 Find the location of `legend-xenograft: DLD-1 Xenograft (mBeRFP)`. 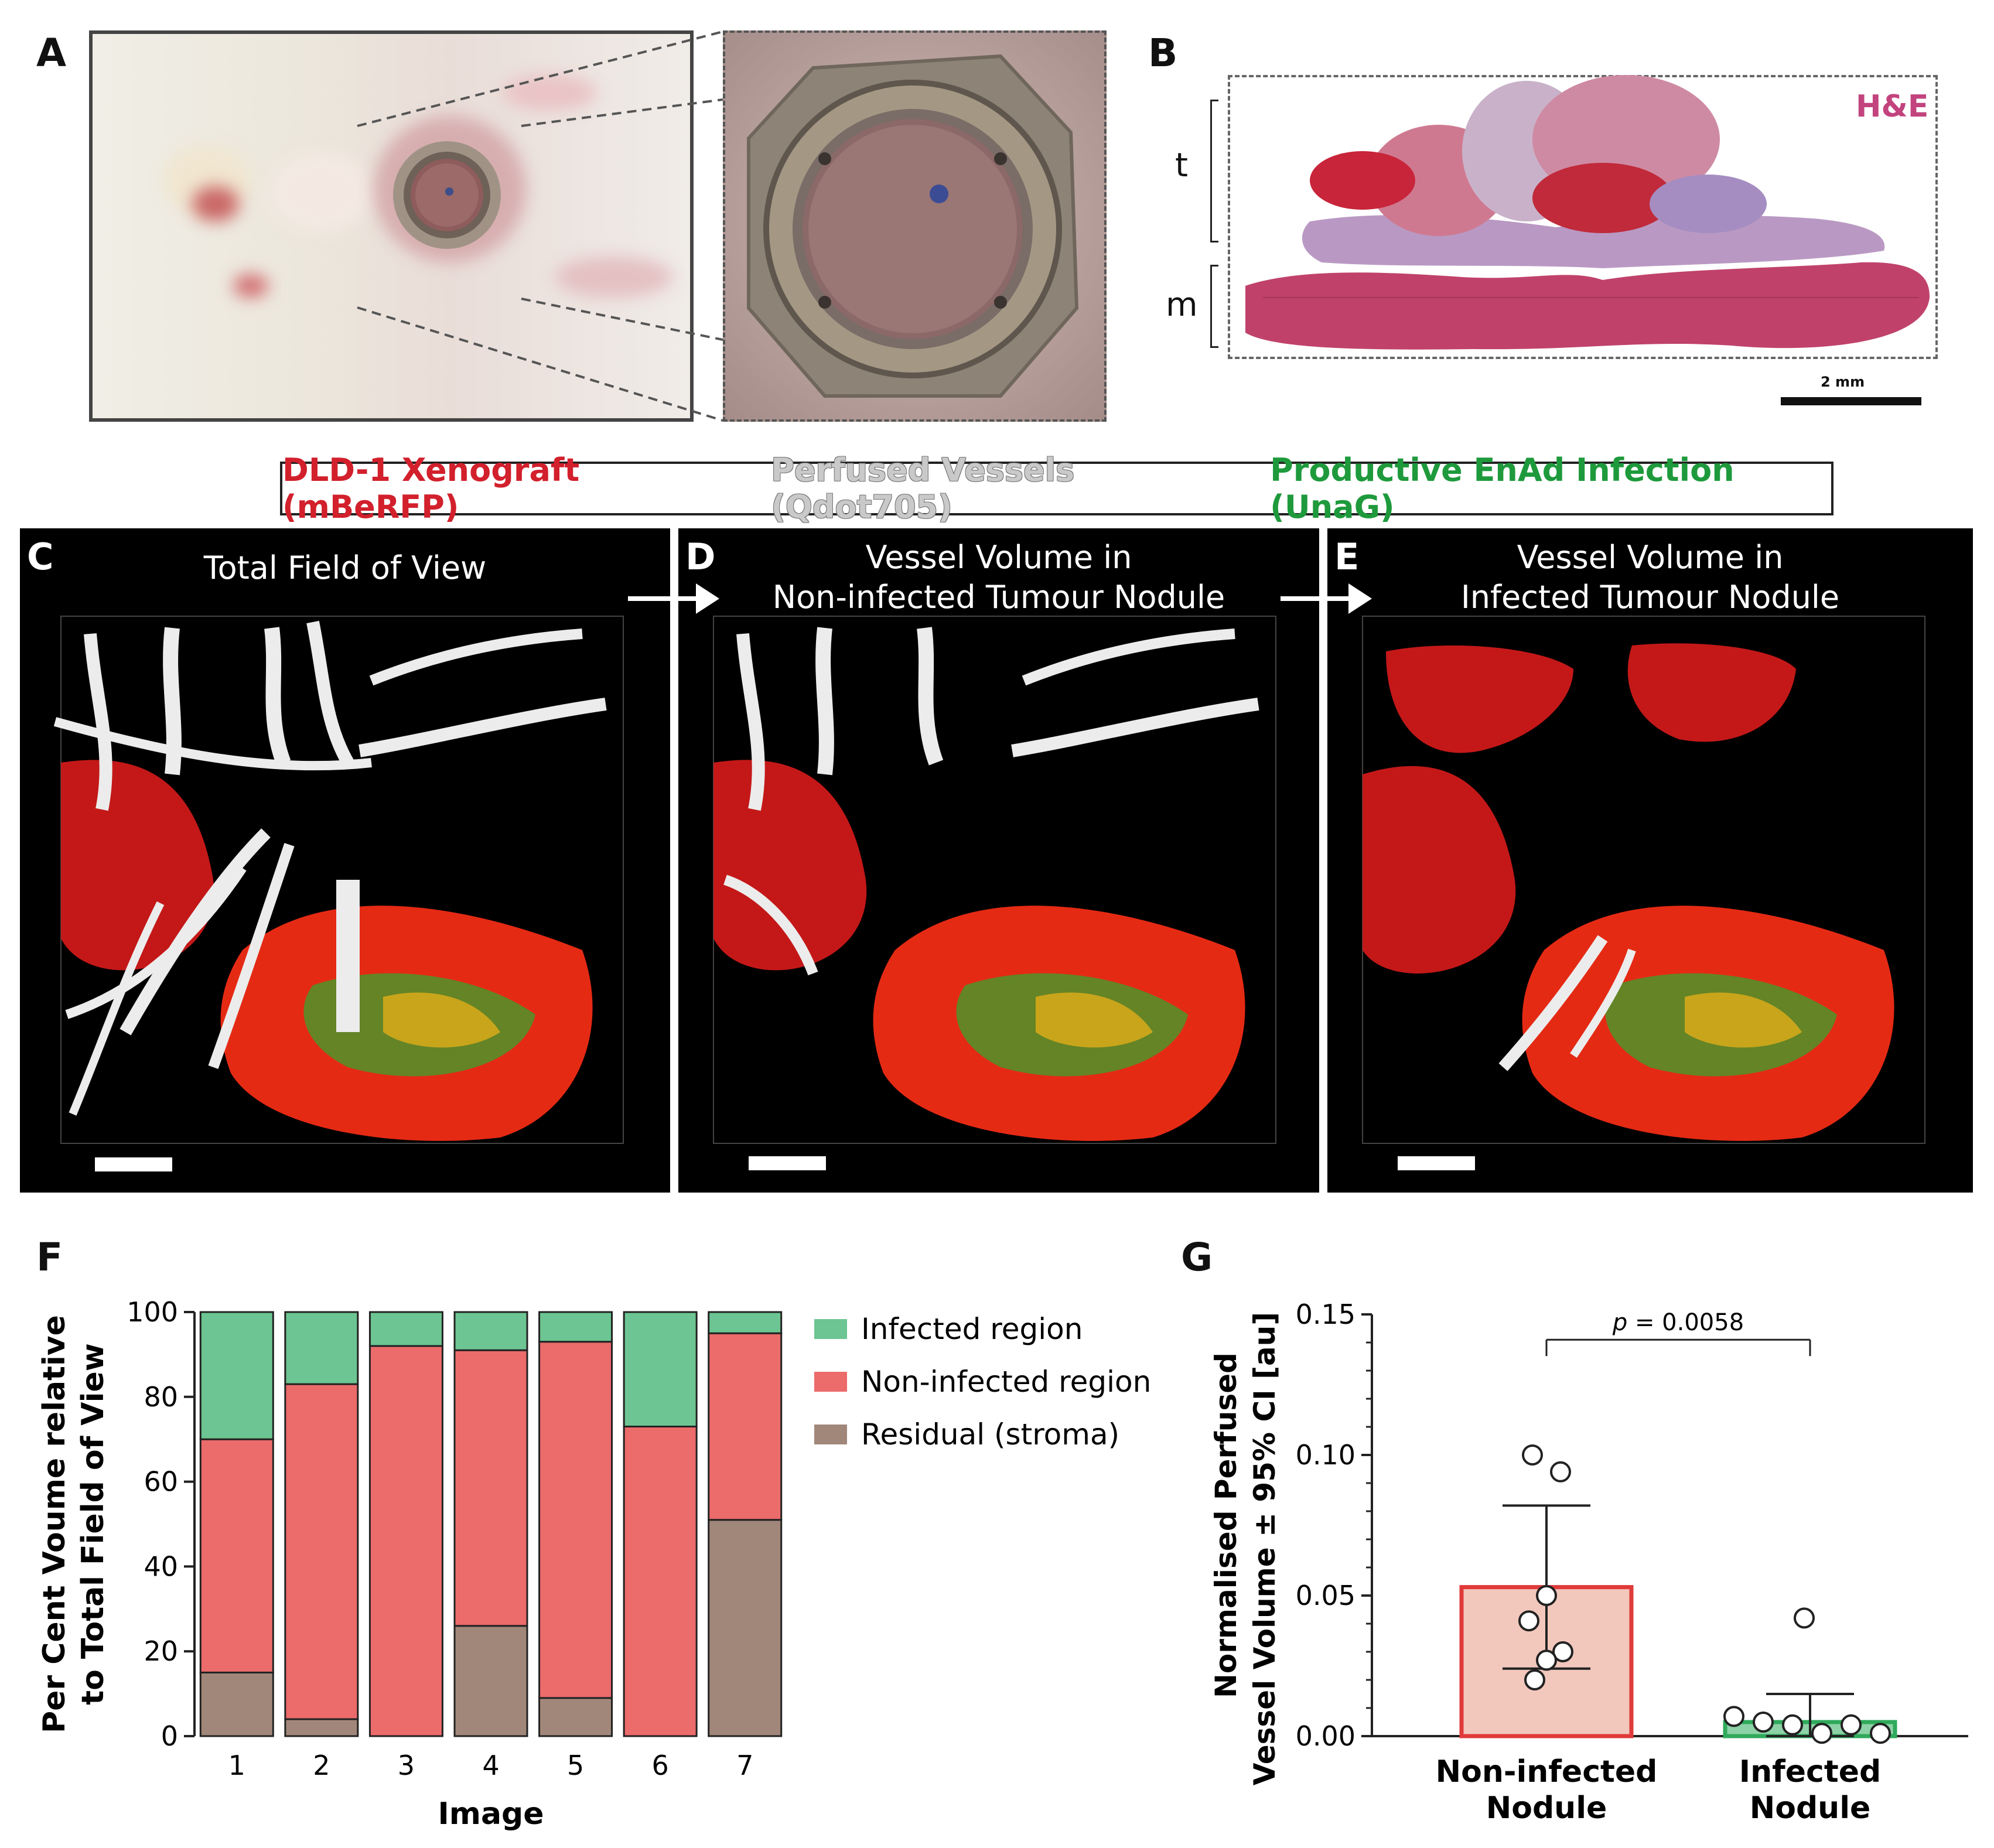

legend-xenograft: DLD-1 Xenograft (mBeRFP) is located at coordinates (431, 489).